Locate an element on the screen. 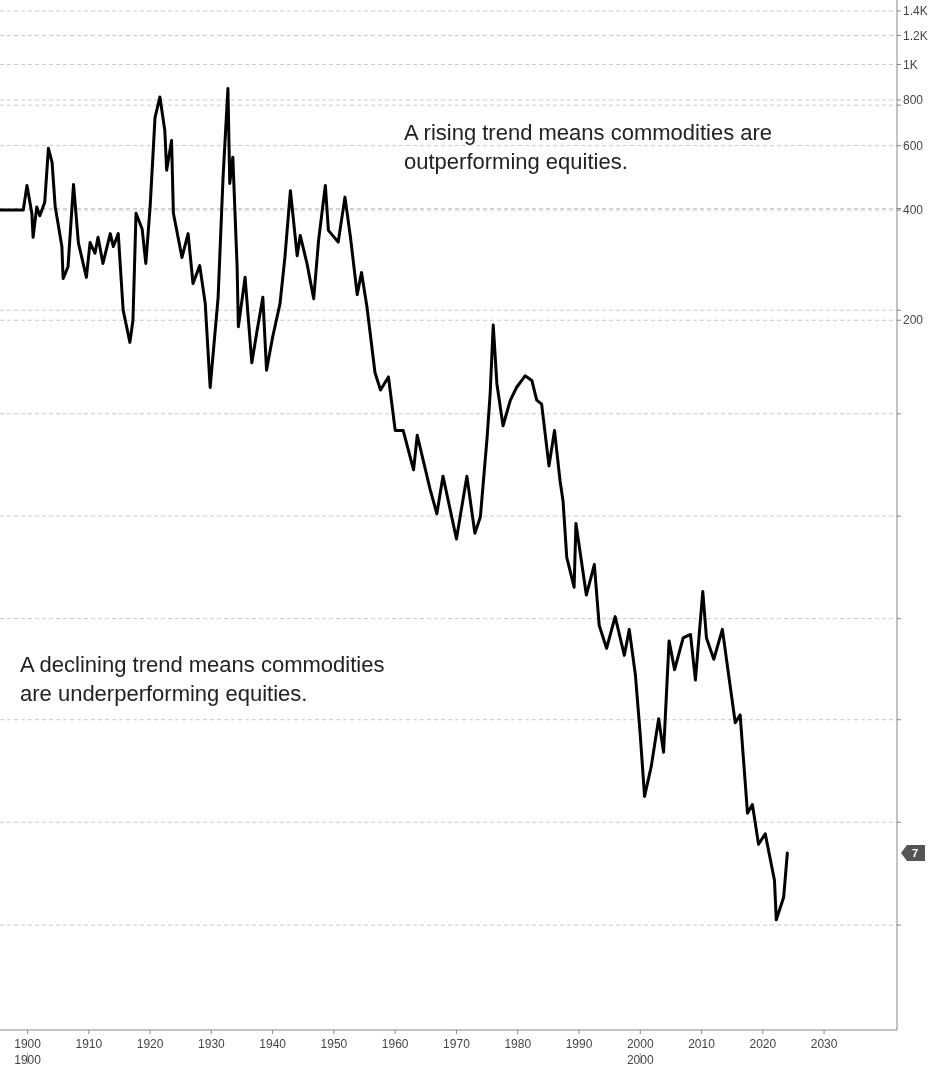 The width and height of the screenshot is (939, 1067). y-tick-label: 600 is located at coordinates (913, 145).